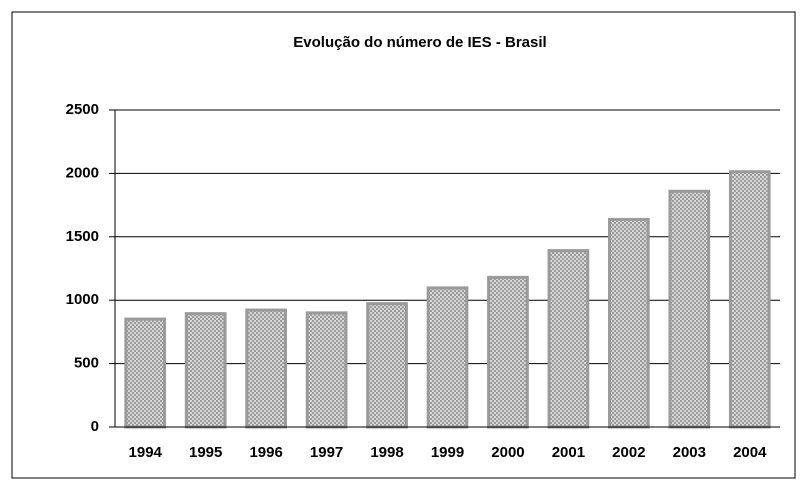  Describe the element at coordinates (750, 452) in the screenshot. I see `x-tick-label: 2004` at that location.